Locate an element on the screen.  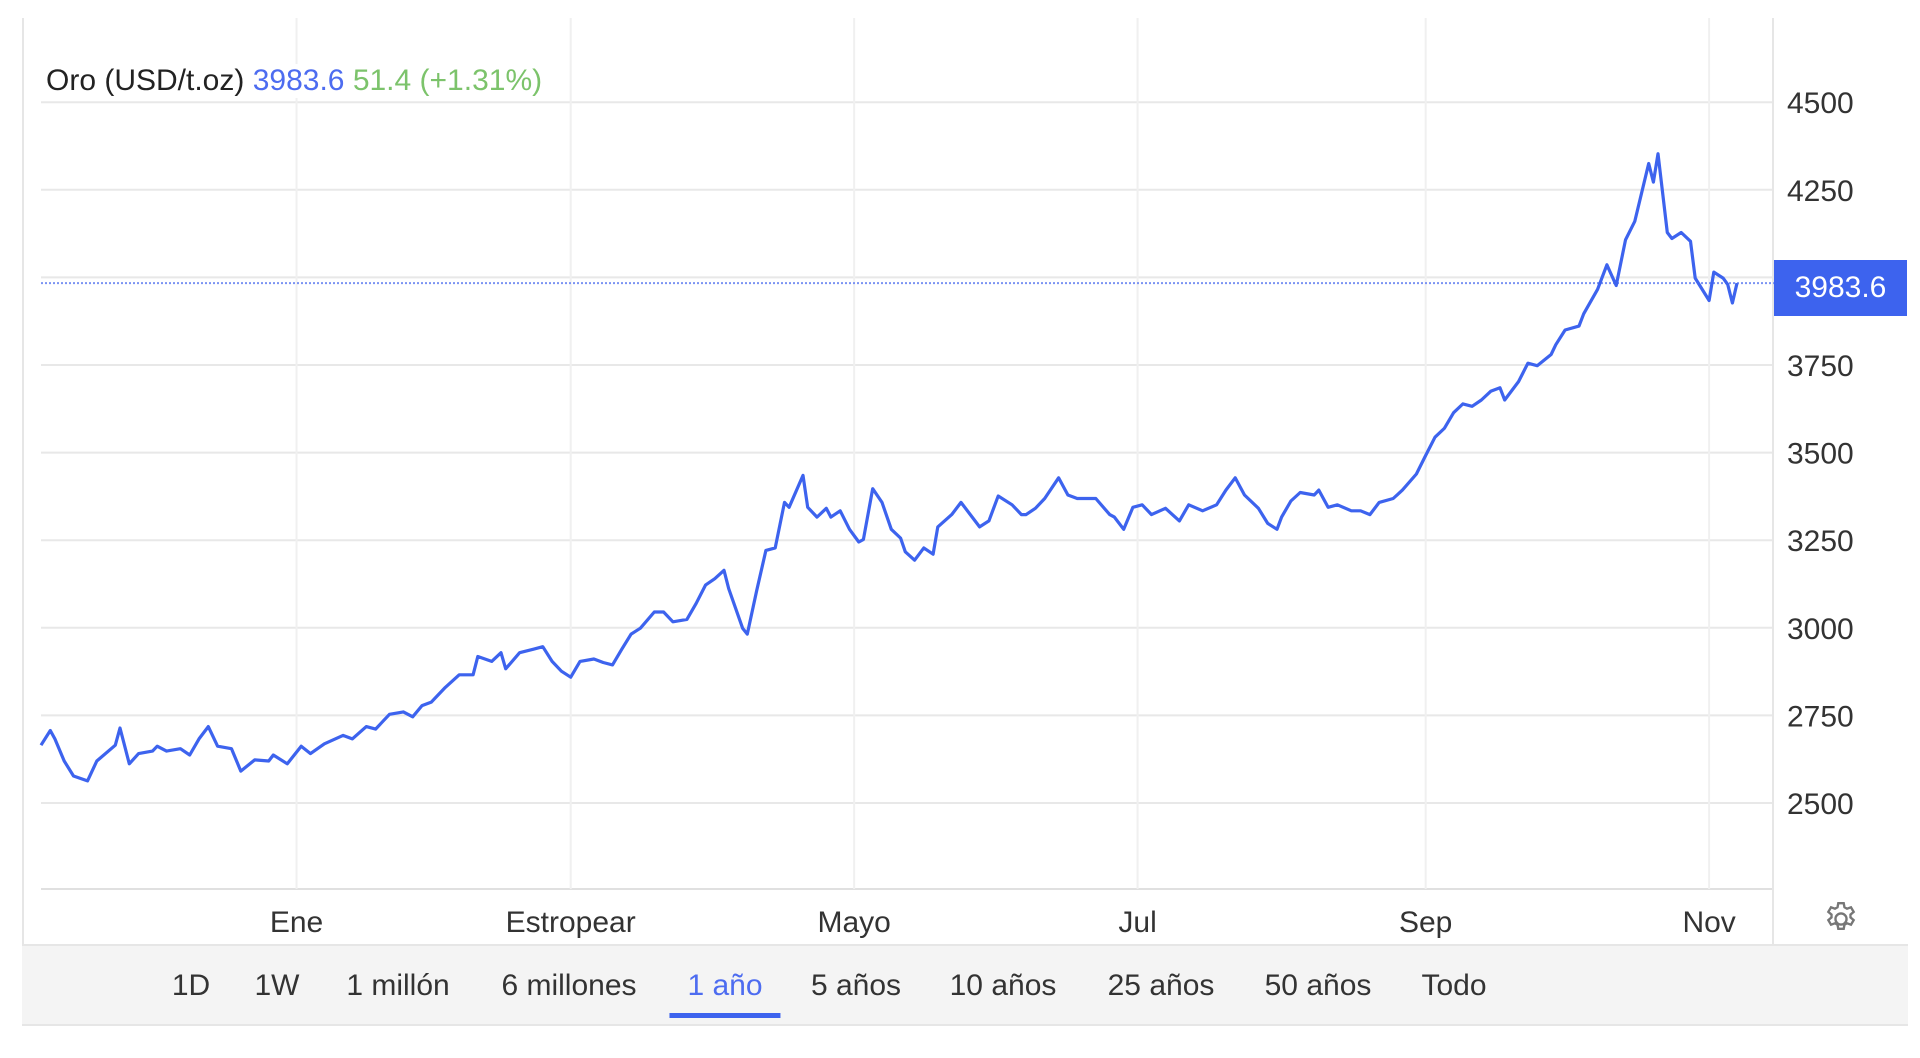
last-price-badge: 3983.6 is located at coordinates (1840, 288).